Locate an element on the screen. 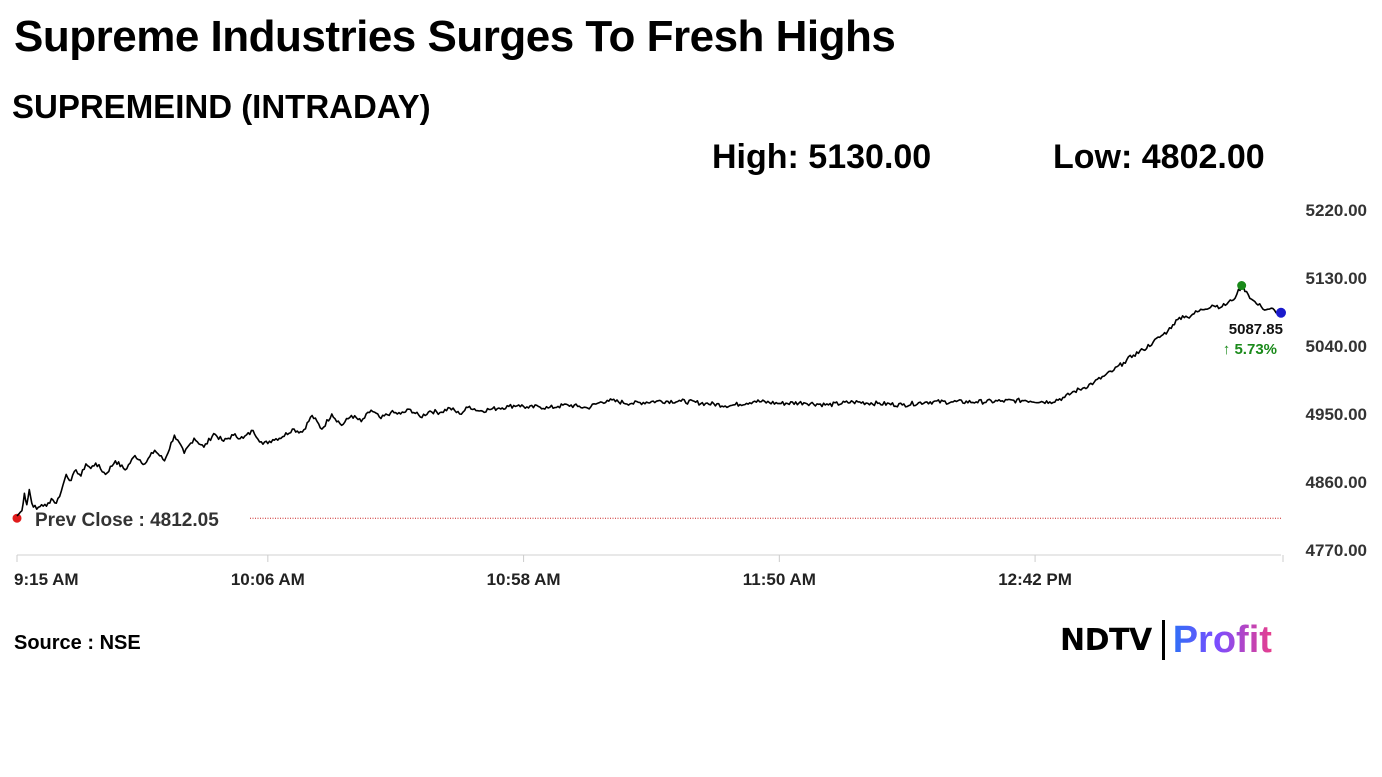 The width and height of the screenshot is (1382, 777). source-label: Source : NSE is located at coordinates (77, 643).